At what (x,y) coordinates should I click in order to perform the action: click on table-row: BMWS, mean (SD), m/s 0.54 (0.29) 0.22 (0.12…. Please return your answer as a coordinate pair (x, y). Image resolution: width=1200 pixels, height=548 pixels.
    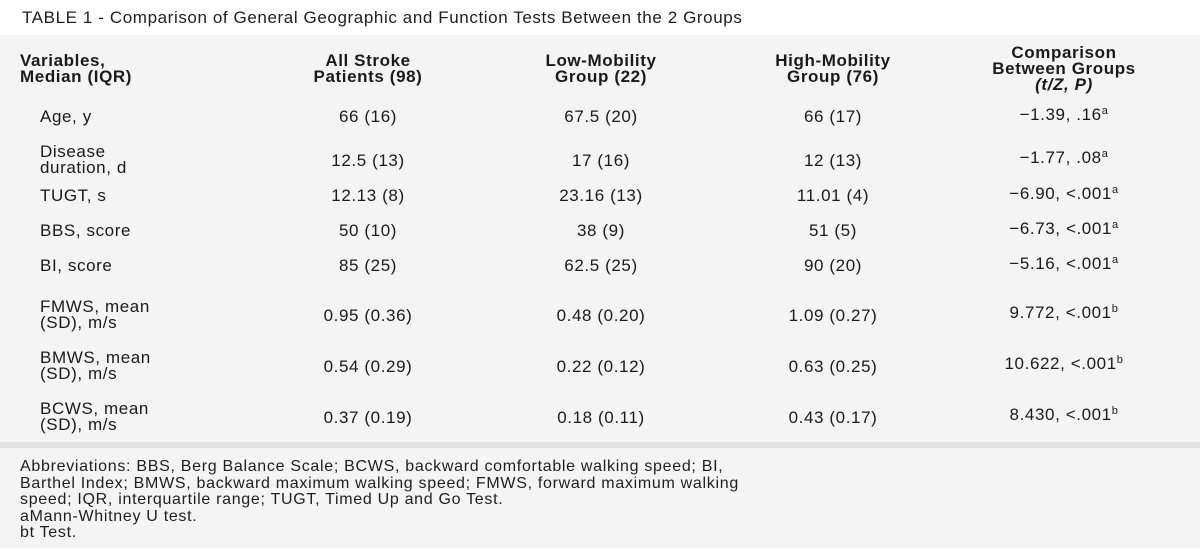
    Looking at the image, I should click on (600, 366).